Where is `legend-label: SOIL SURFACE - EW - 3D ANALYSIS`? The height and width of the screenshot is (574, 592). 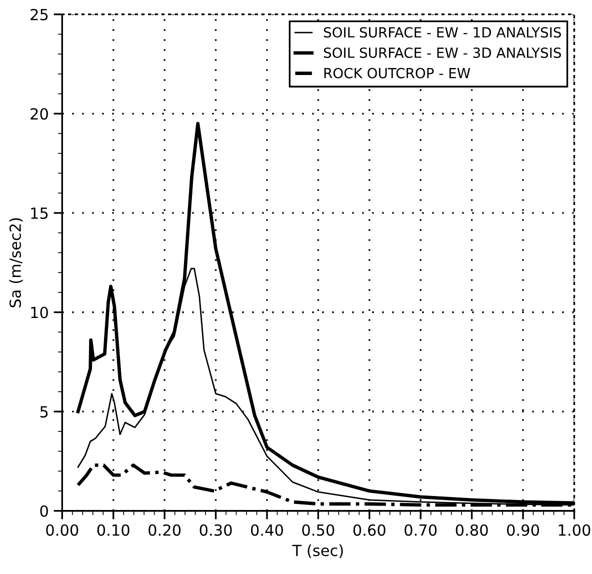
legend-label: SOIL SURFACE - EW - 3D ANALYSIS is located at coordinates (442, 52).